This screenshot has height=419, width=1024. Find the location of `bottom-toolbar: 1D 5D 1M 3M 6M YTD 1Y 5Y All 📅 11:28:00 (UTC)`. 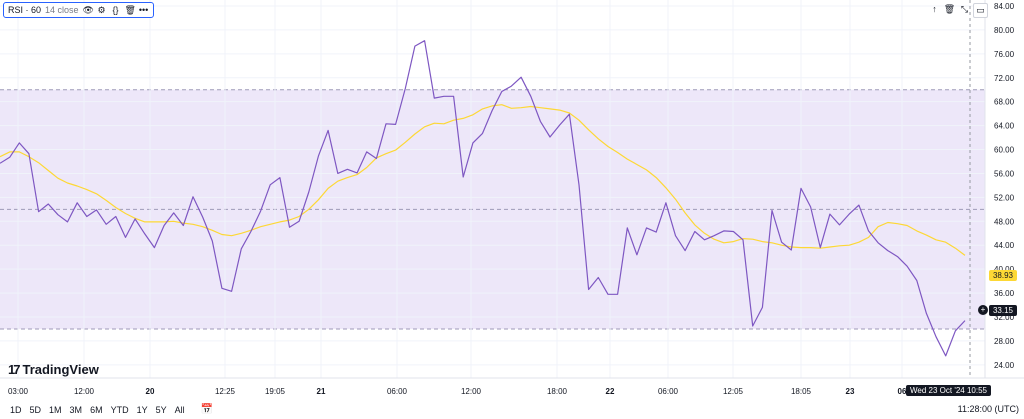

bottom-toolbar: 1D 5D 1M 3M 6M YTD 1Y 5Y All 📅 11:28:00 (UTC) is located at coordinates (512, 409).